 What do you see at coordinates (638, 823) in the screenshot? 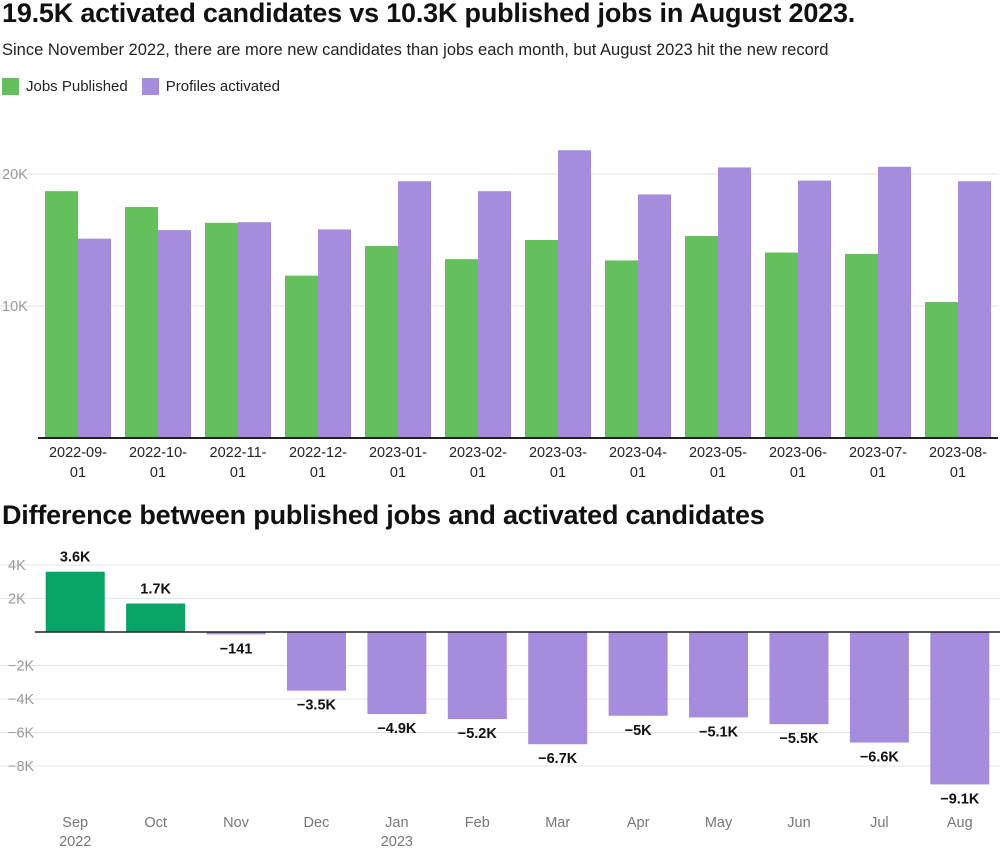
I see `x-tick-label: Apr` at bounding box center [638, 823].